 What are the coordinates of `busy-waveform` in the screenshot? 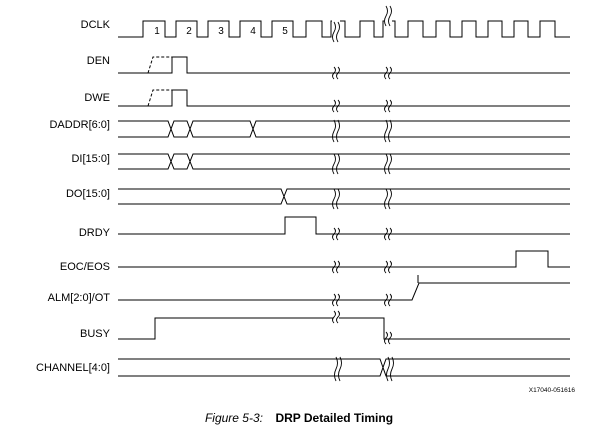 It's located at (344, 327).